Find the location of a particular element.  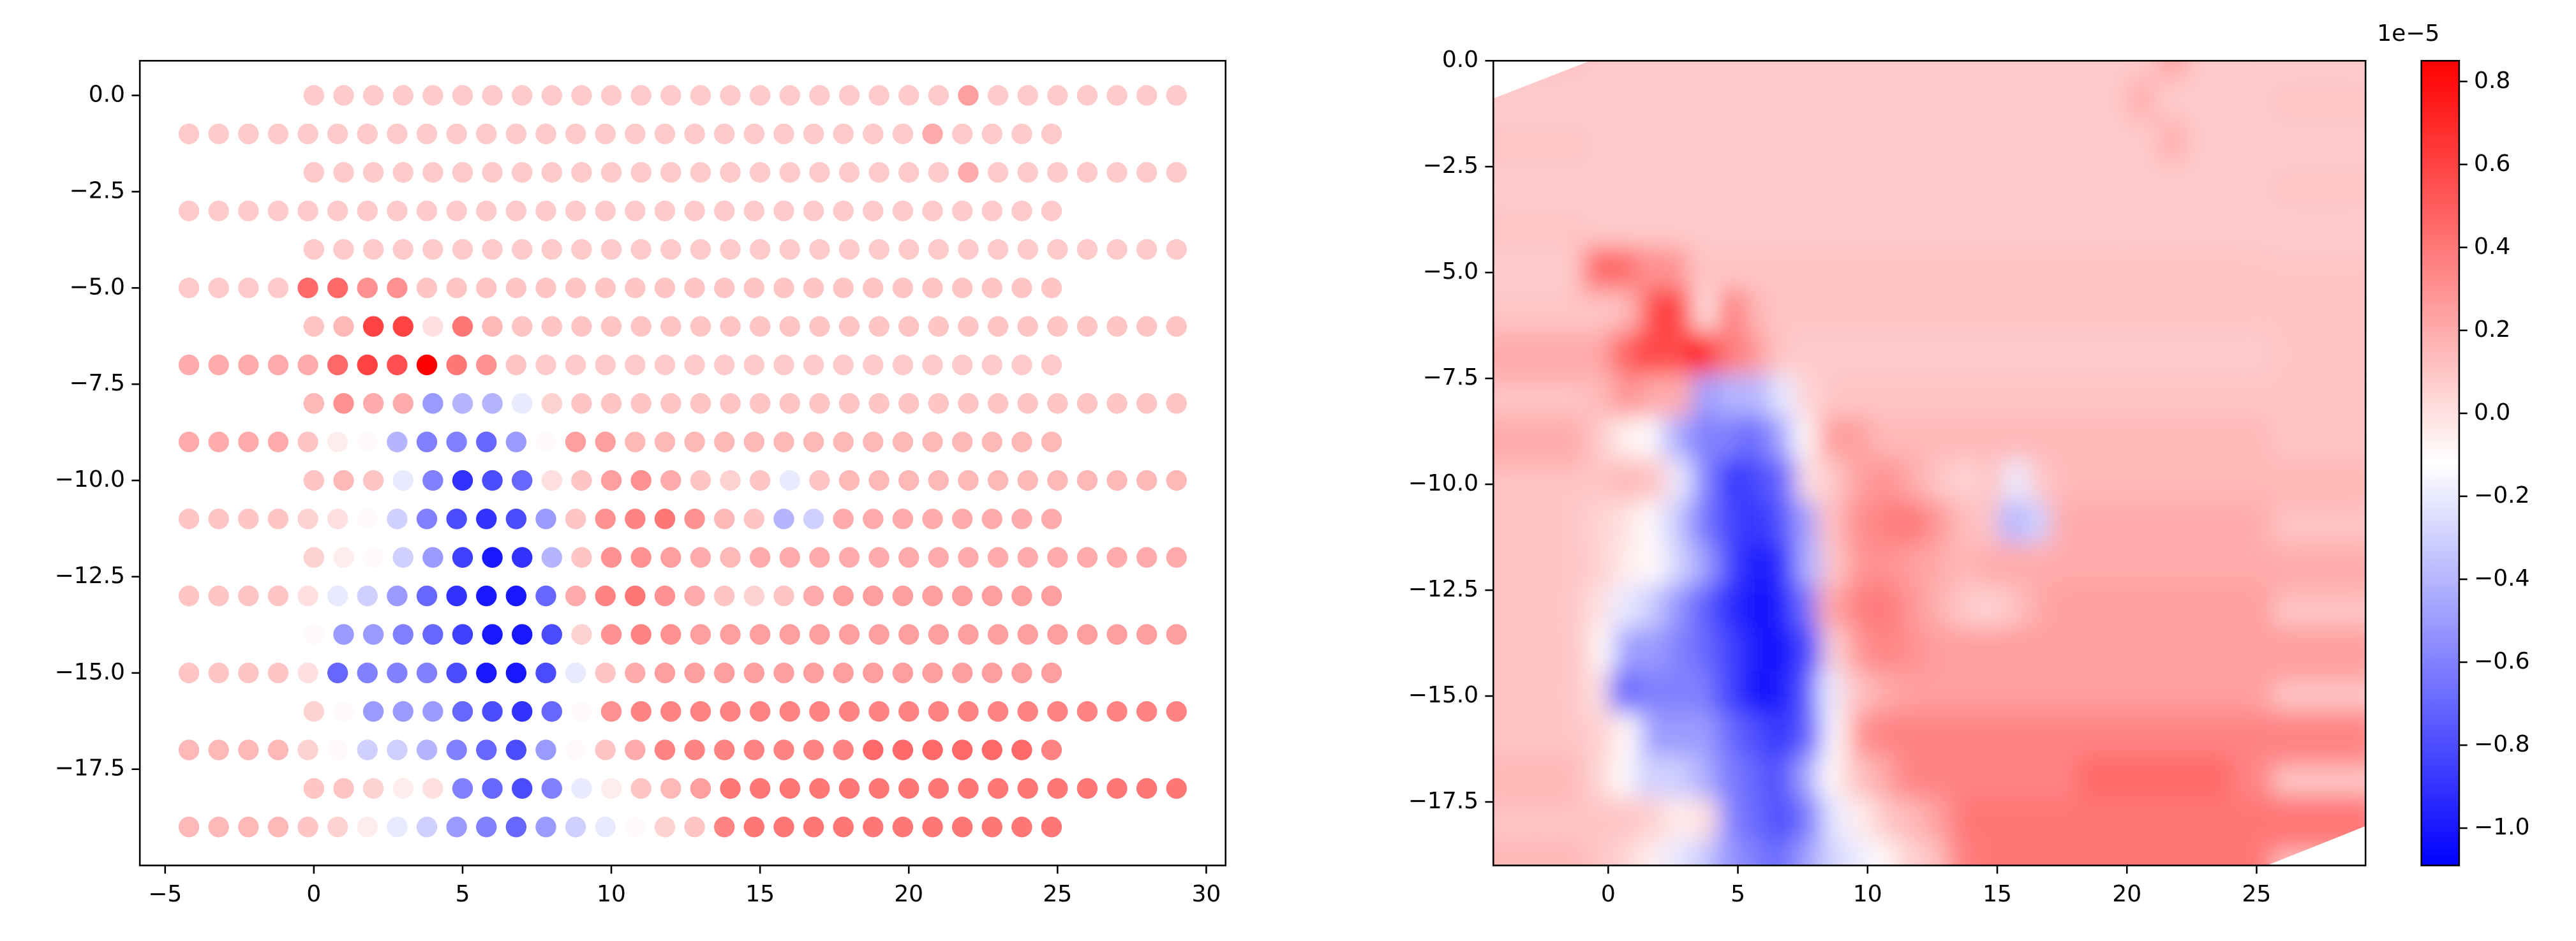

y-tick-label: −15.0 is located at coordinates (90, 672).